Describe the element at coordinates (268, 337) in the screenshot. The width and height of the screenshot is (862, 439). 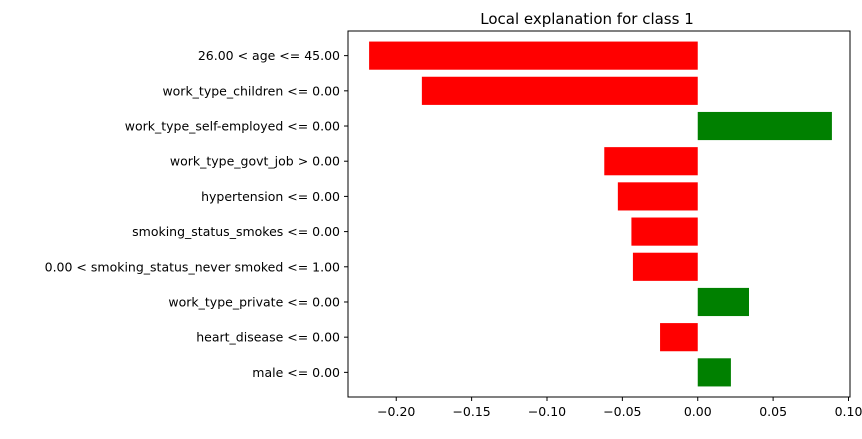
I see `y-tick-label-8: heart_disease <= 0.00` at that location.